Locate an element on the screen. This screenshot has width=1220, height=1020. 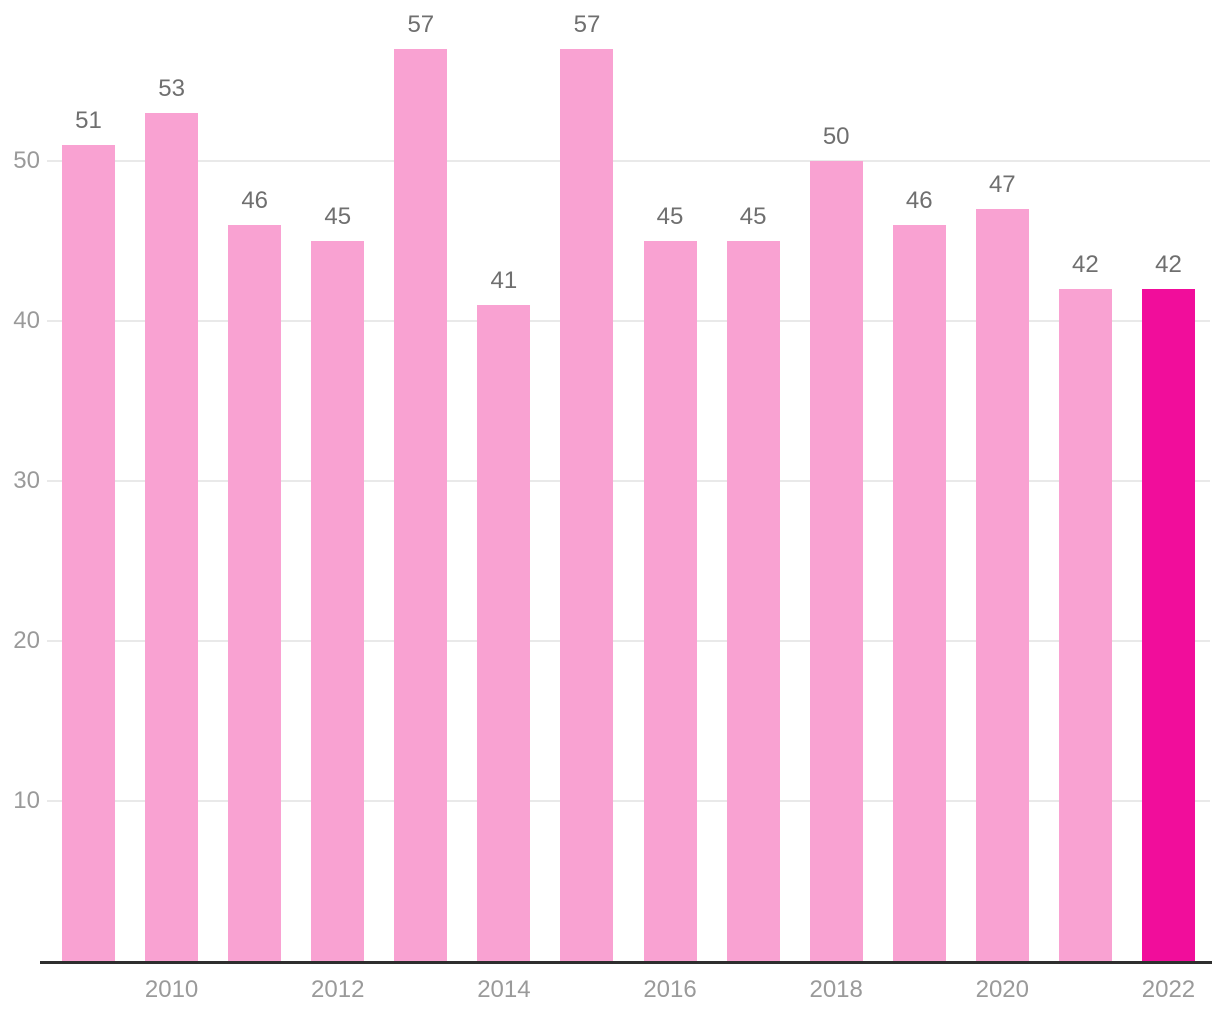
bar-2021 is located at coordinates (1085, 625).